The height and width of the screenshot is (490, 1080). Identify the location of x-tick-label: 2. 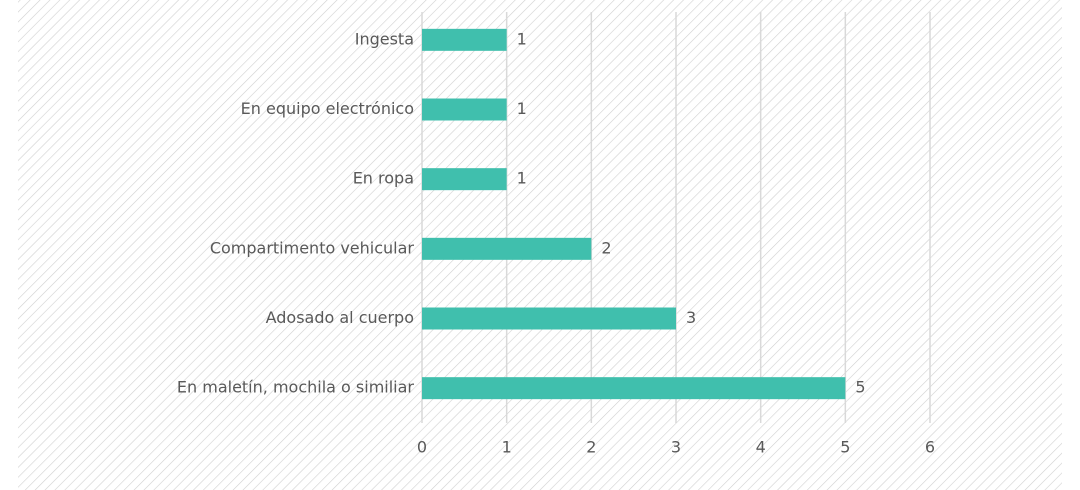
(591, 447).